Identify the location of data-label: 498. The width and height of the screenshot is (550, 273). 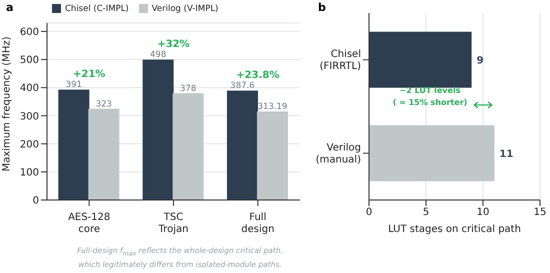
(158, 55).